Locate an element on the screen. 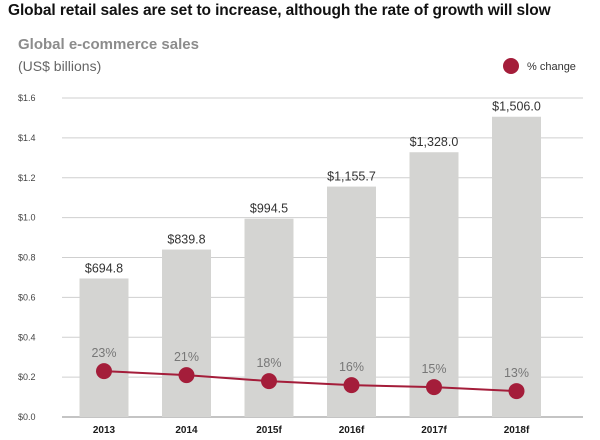 The width and height of the screenshot is (600, 440). x-tick-label: 2018f is located at coordinates (517, 430).